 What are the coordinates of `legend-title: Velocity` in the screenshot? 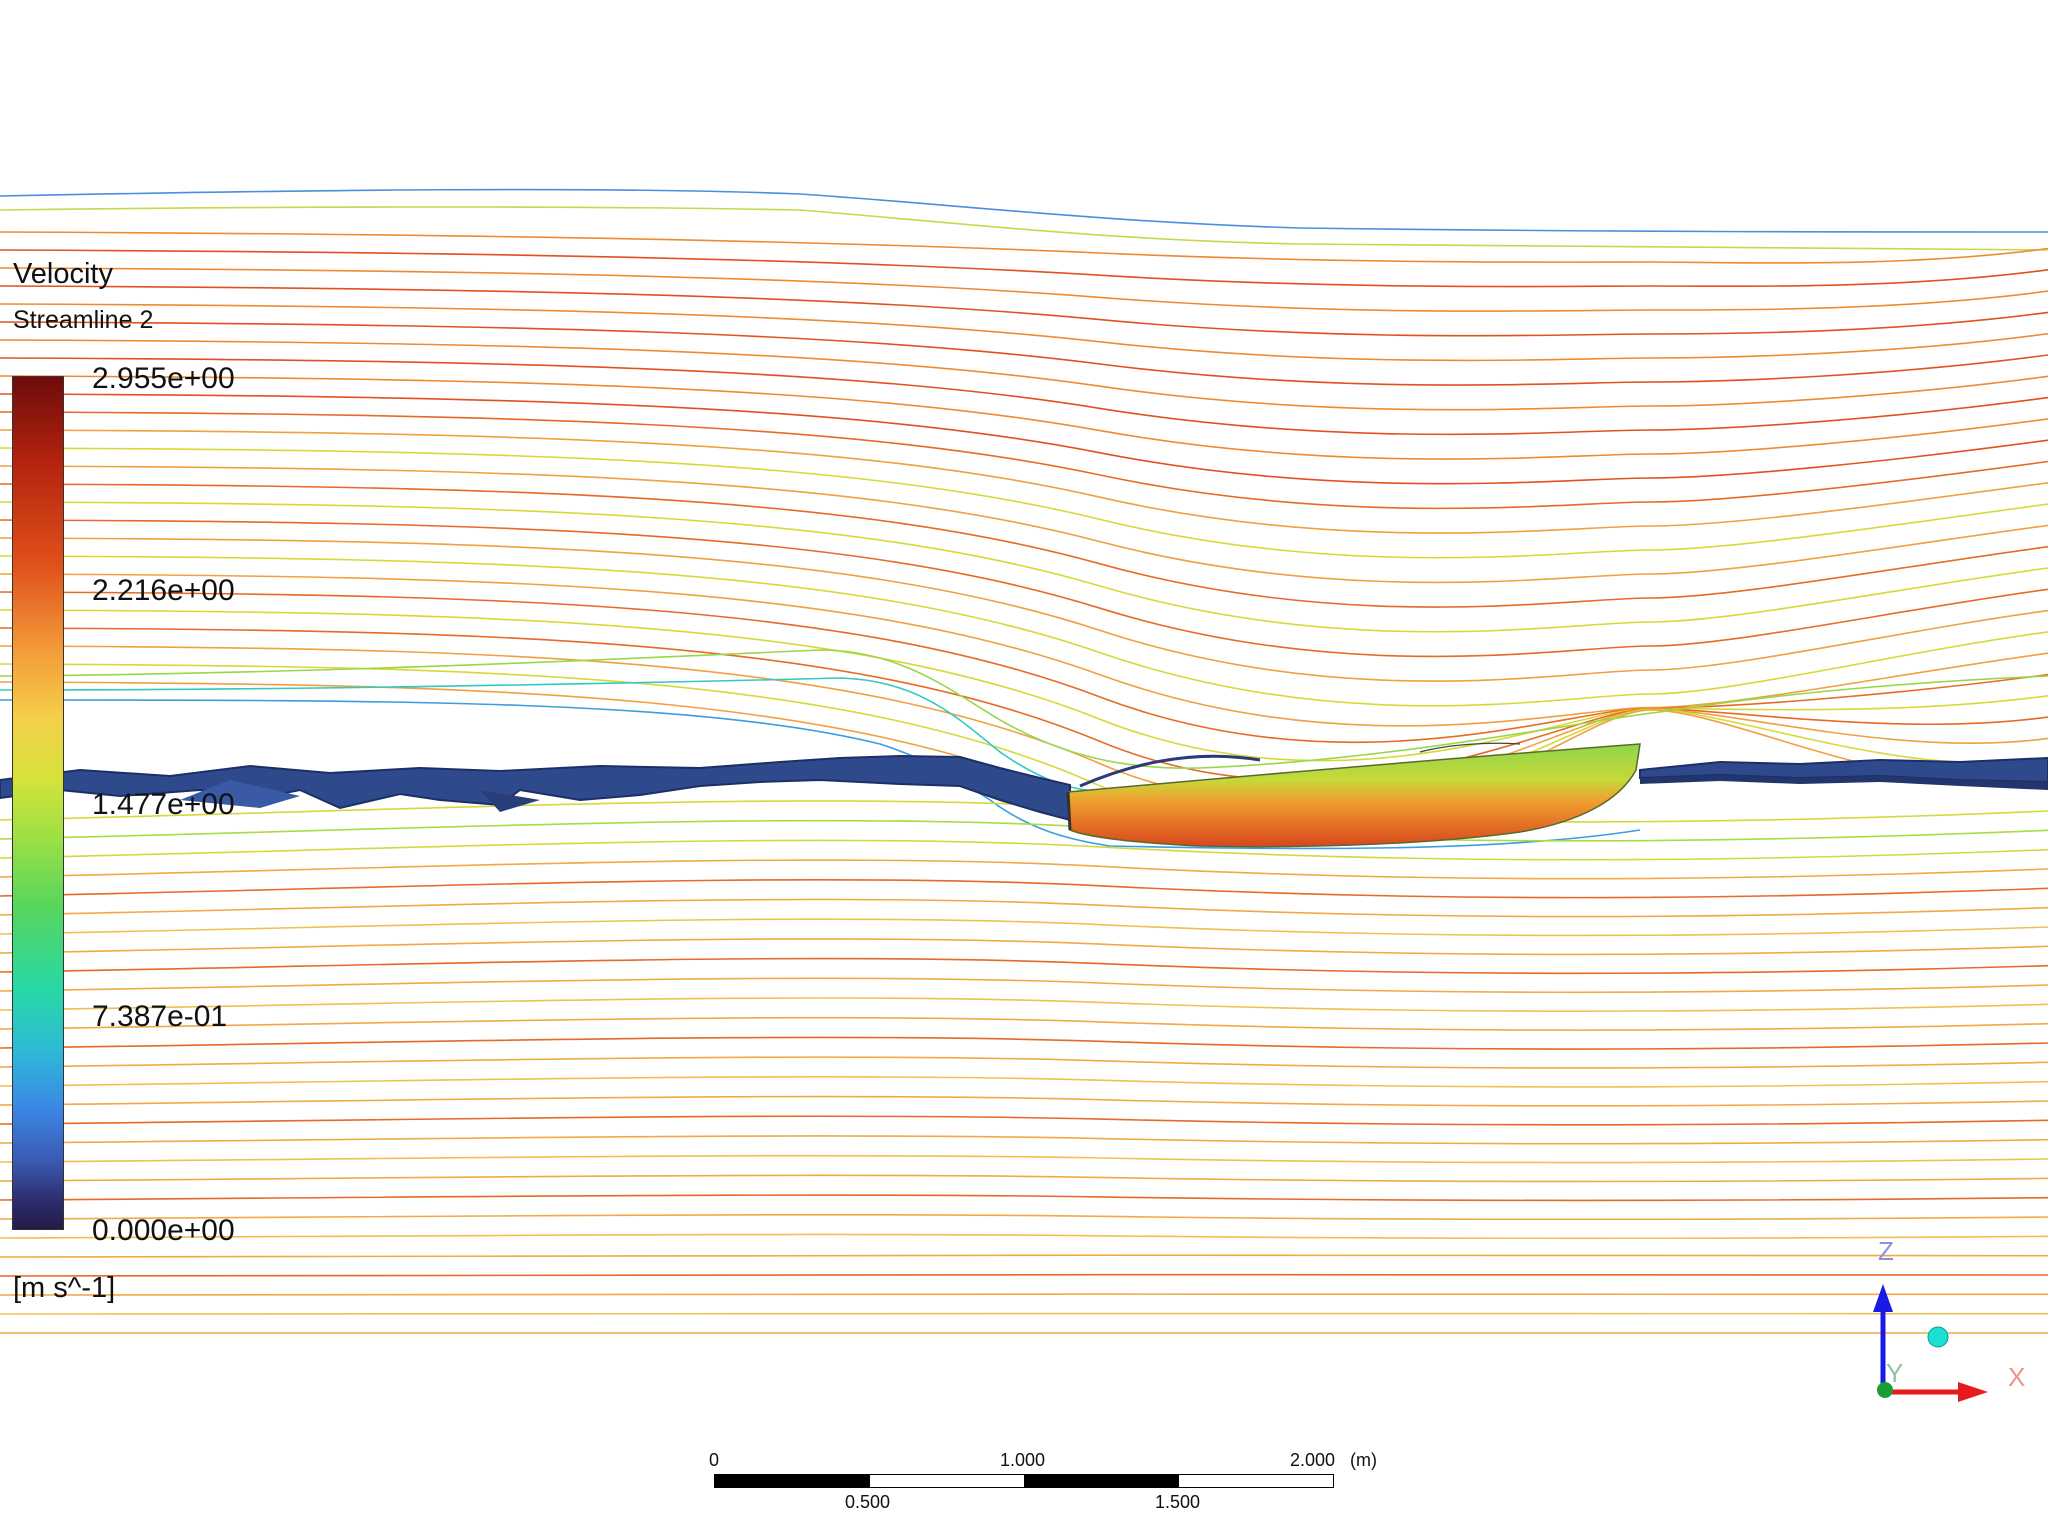 It's located at (63, 274).